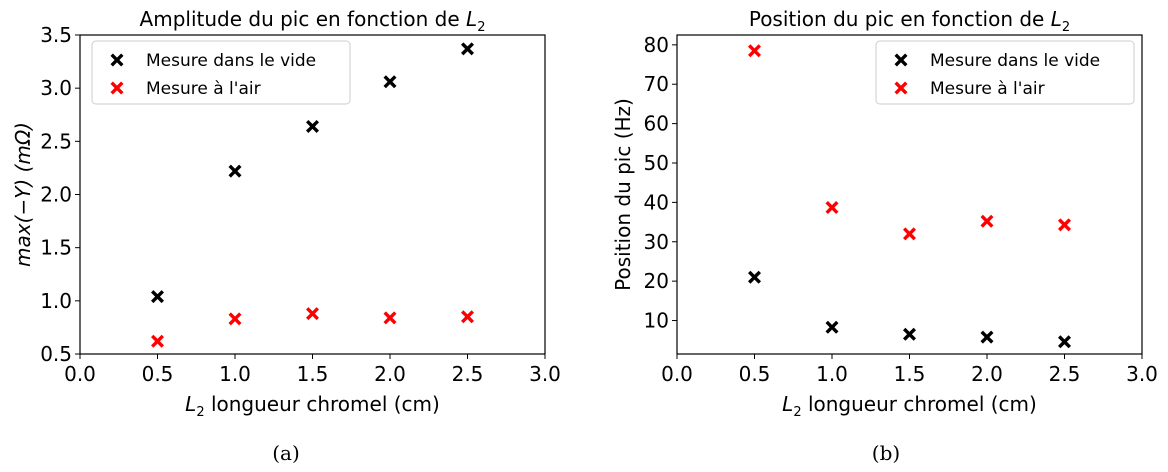 The height and width of the screenshot is (472, 1168). What do you see at coordinates (656, 45) in the screenshot?
I see `y-tick-label: 80` at bounding box center [656, 45].